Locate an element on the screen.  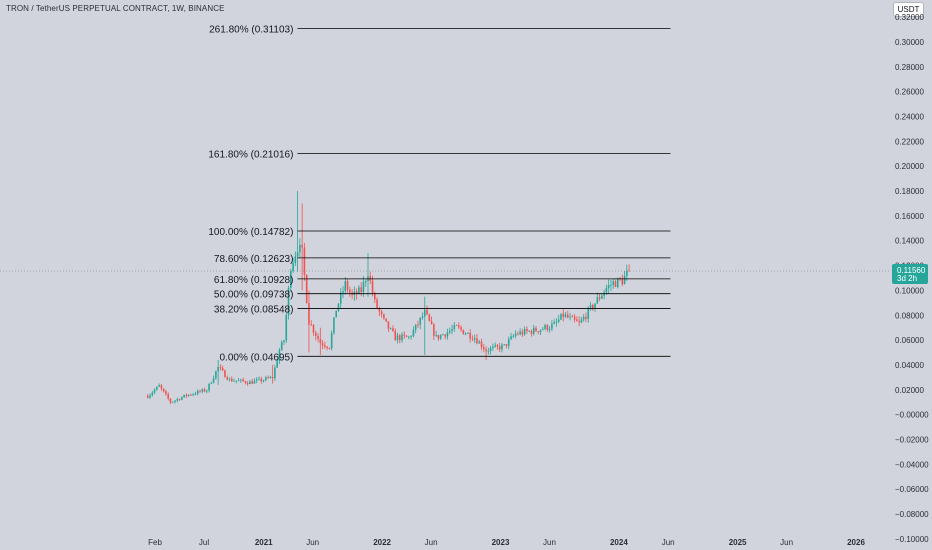
y-tick-label: 0.10000 is located at coordinates (909, 290).